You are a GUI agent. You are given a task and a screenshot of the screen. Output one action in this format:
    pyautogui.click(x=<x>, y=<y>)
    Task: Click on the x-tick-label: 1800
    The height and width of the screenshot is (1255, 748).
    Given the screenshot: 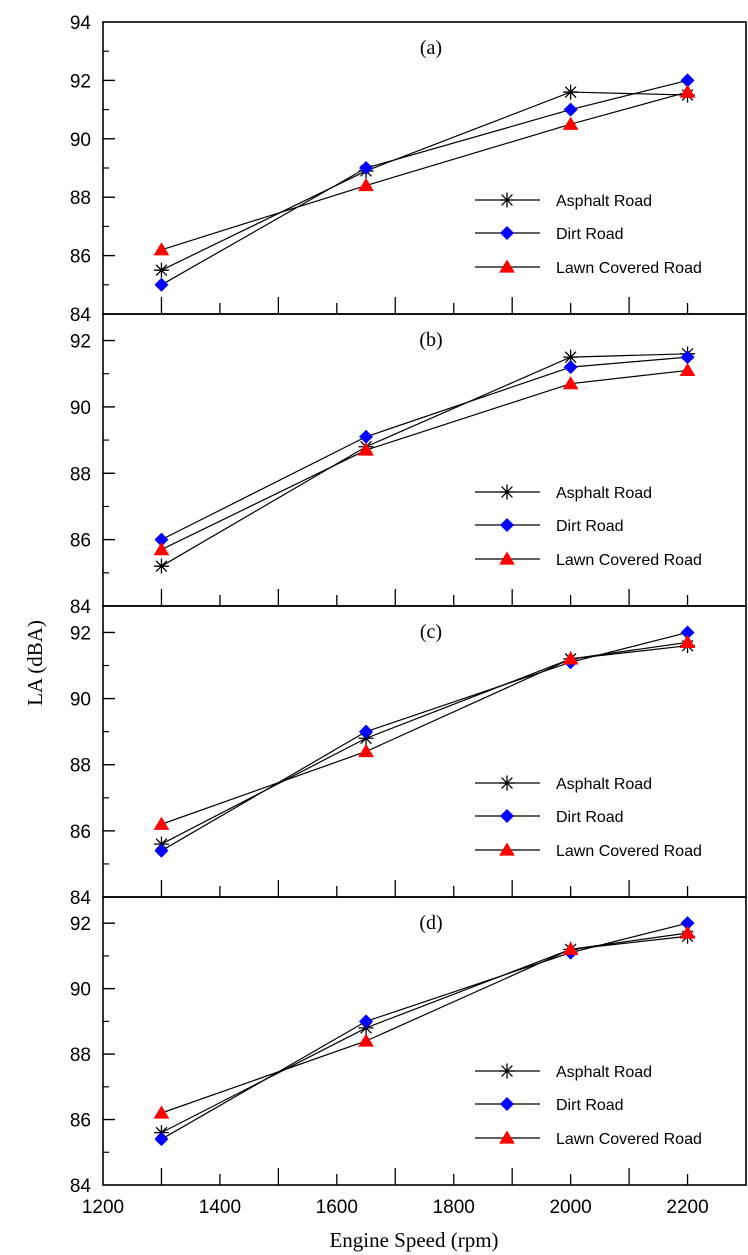 What is the action you would take?
    pyautogui.click(x=454, y=1207)
    